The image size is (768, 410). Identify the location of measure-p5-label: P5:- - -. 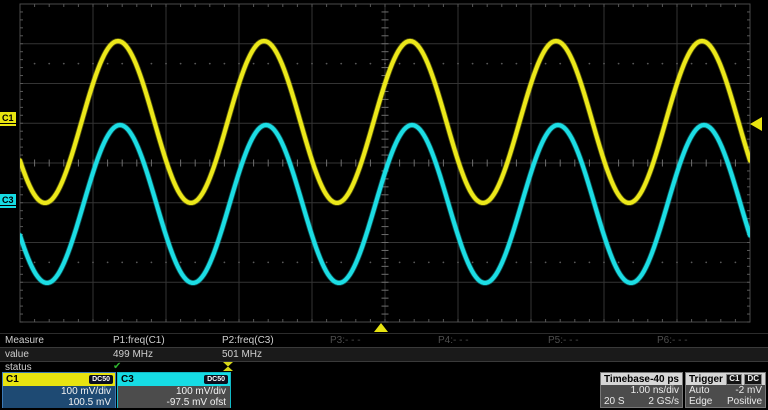
(563, 340).